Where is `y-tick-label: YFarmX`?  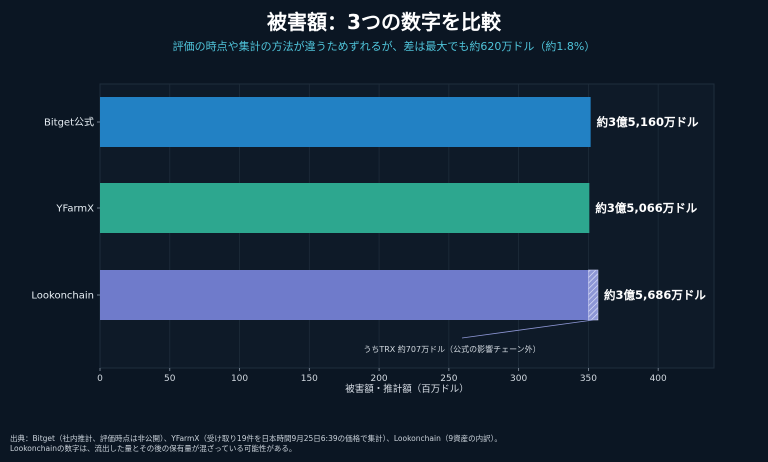
y-tick-label: YFarmX is located at coordinates (74, 209).